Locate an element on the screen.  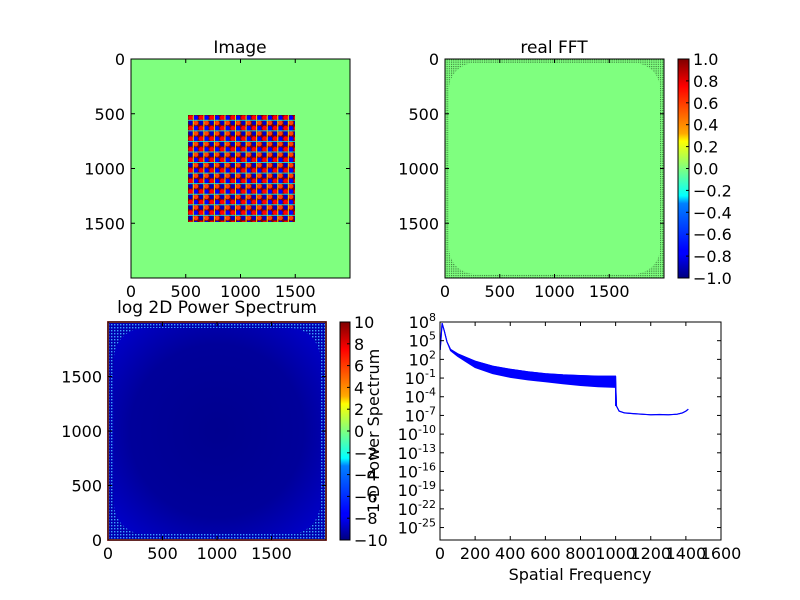
fft-center-region is located at coordinates (554, 168).